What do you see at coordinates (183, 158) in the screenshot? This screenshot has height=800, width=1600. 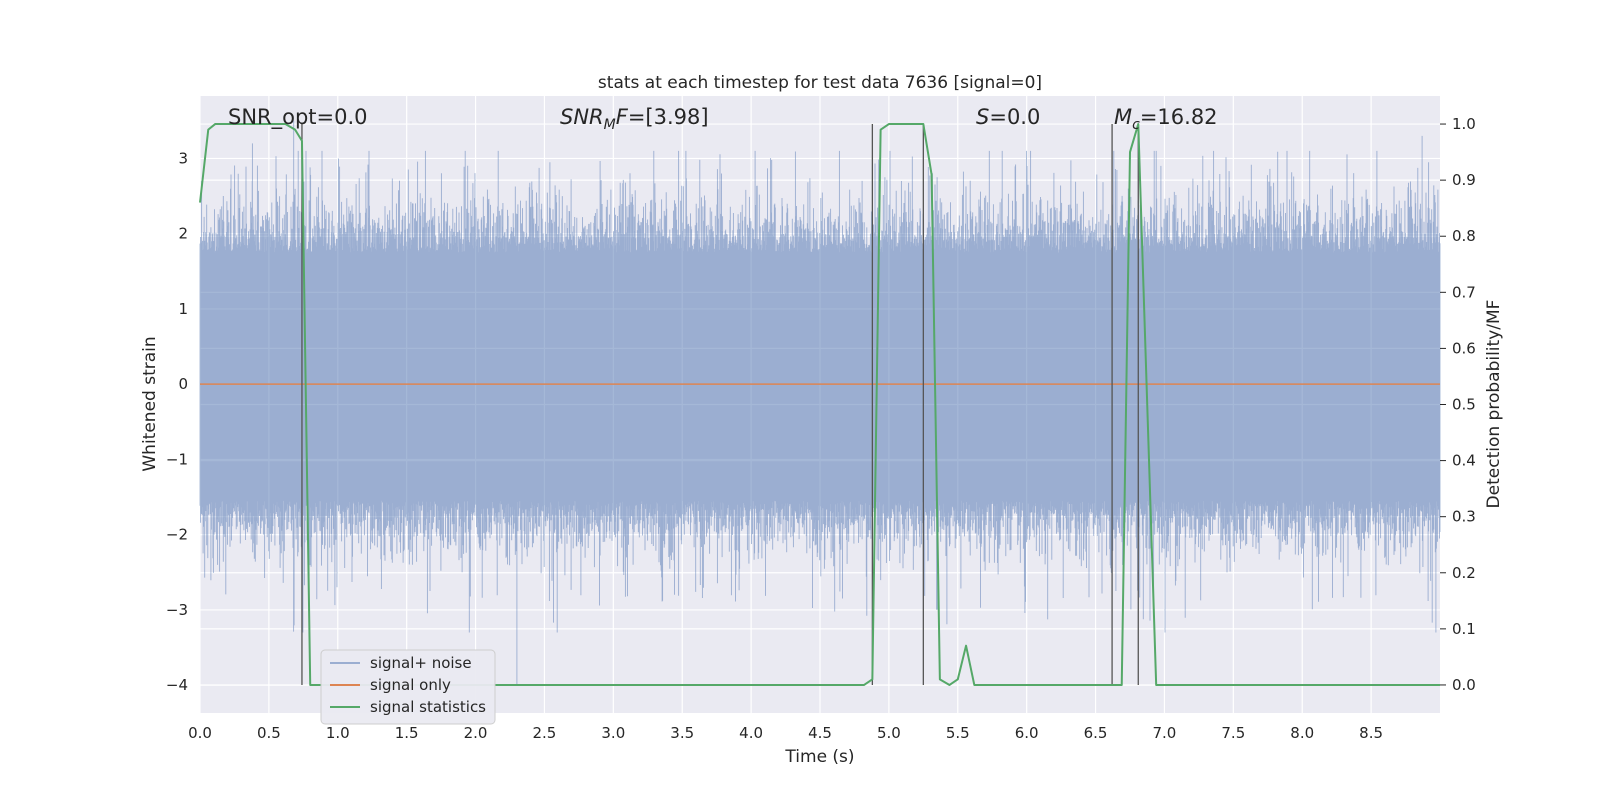 I see `y-left-tick-label: 3` at bounding box center [183, 158].